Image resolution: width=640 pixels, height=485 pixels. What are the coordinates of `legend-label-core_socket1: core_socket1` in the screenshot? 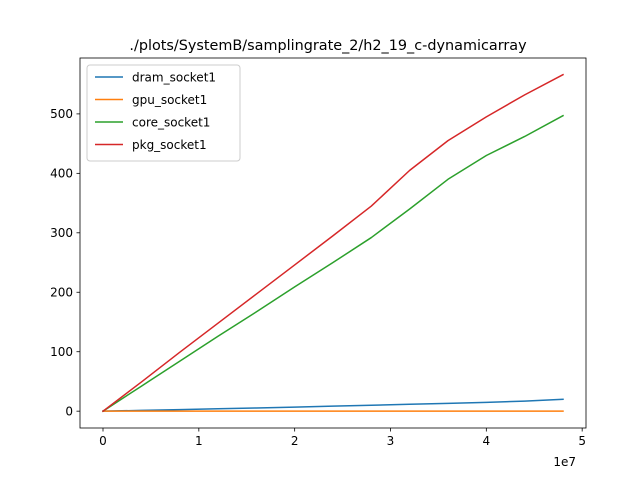 It's located at (171, 122).